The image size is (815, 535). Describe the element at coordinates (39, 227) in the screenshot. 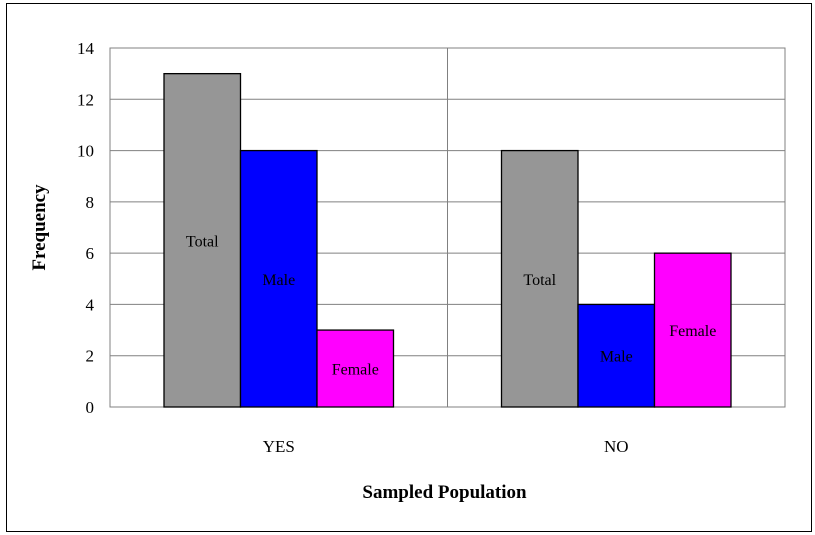

I see `y-axis-title: Frequency` at that location.